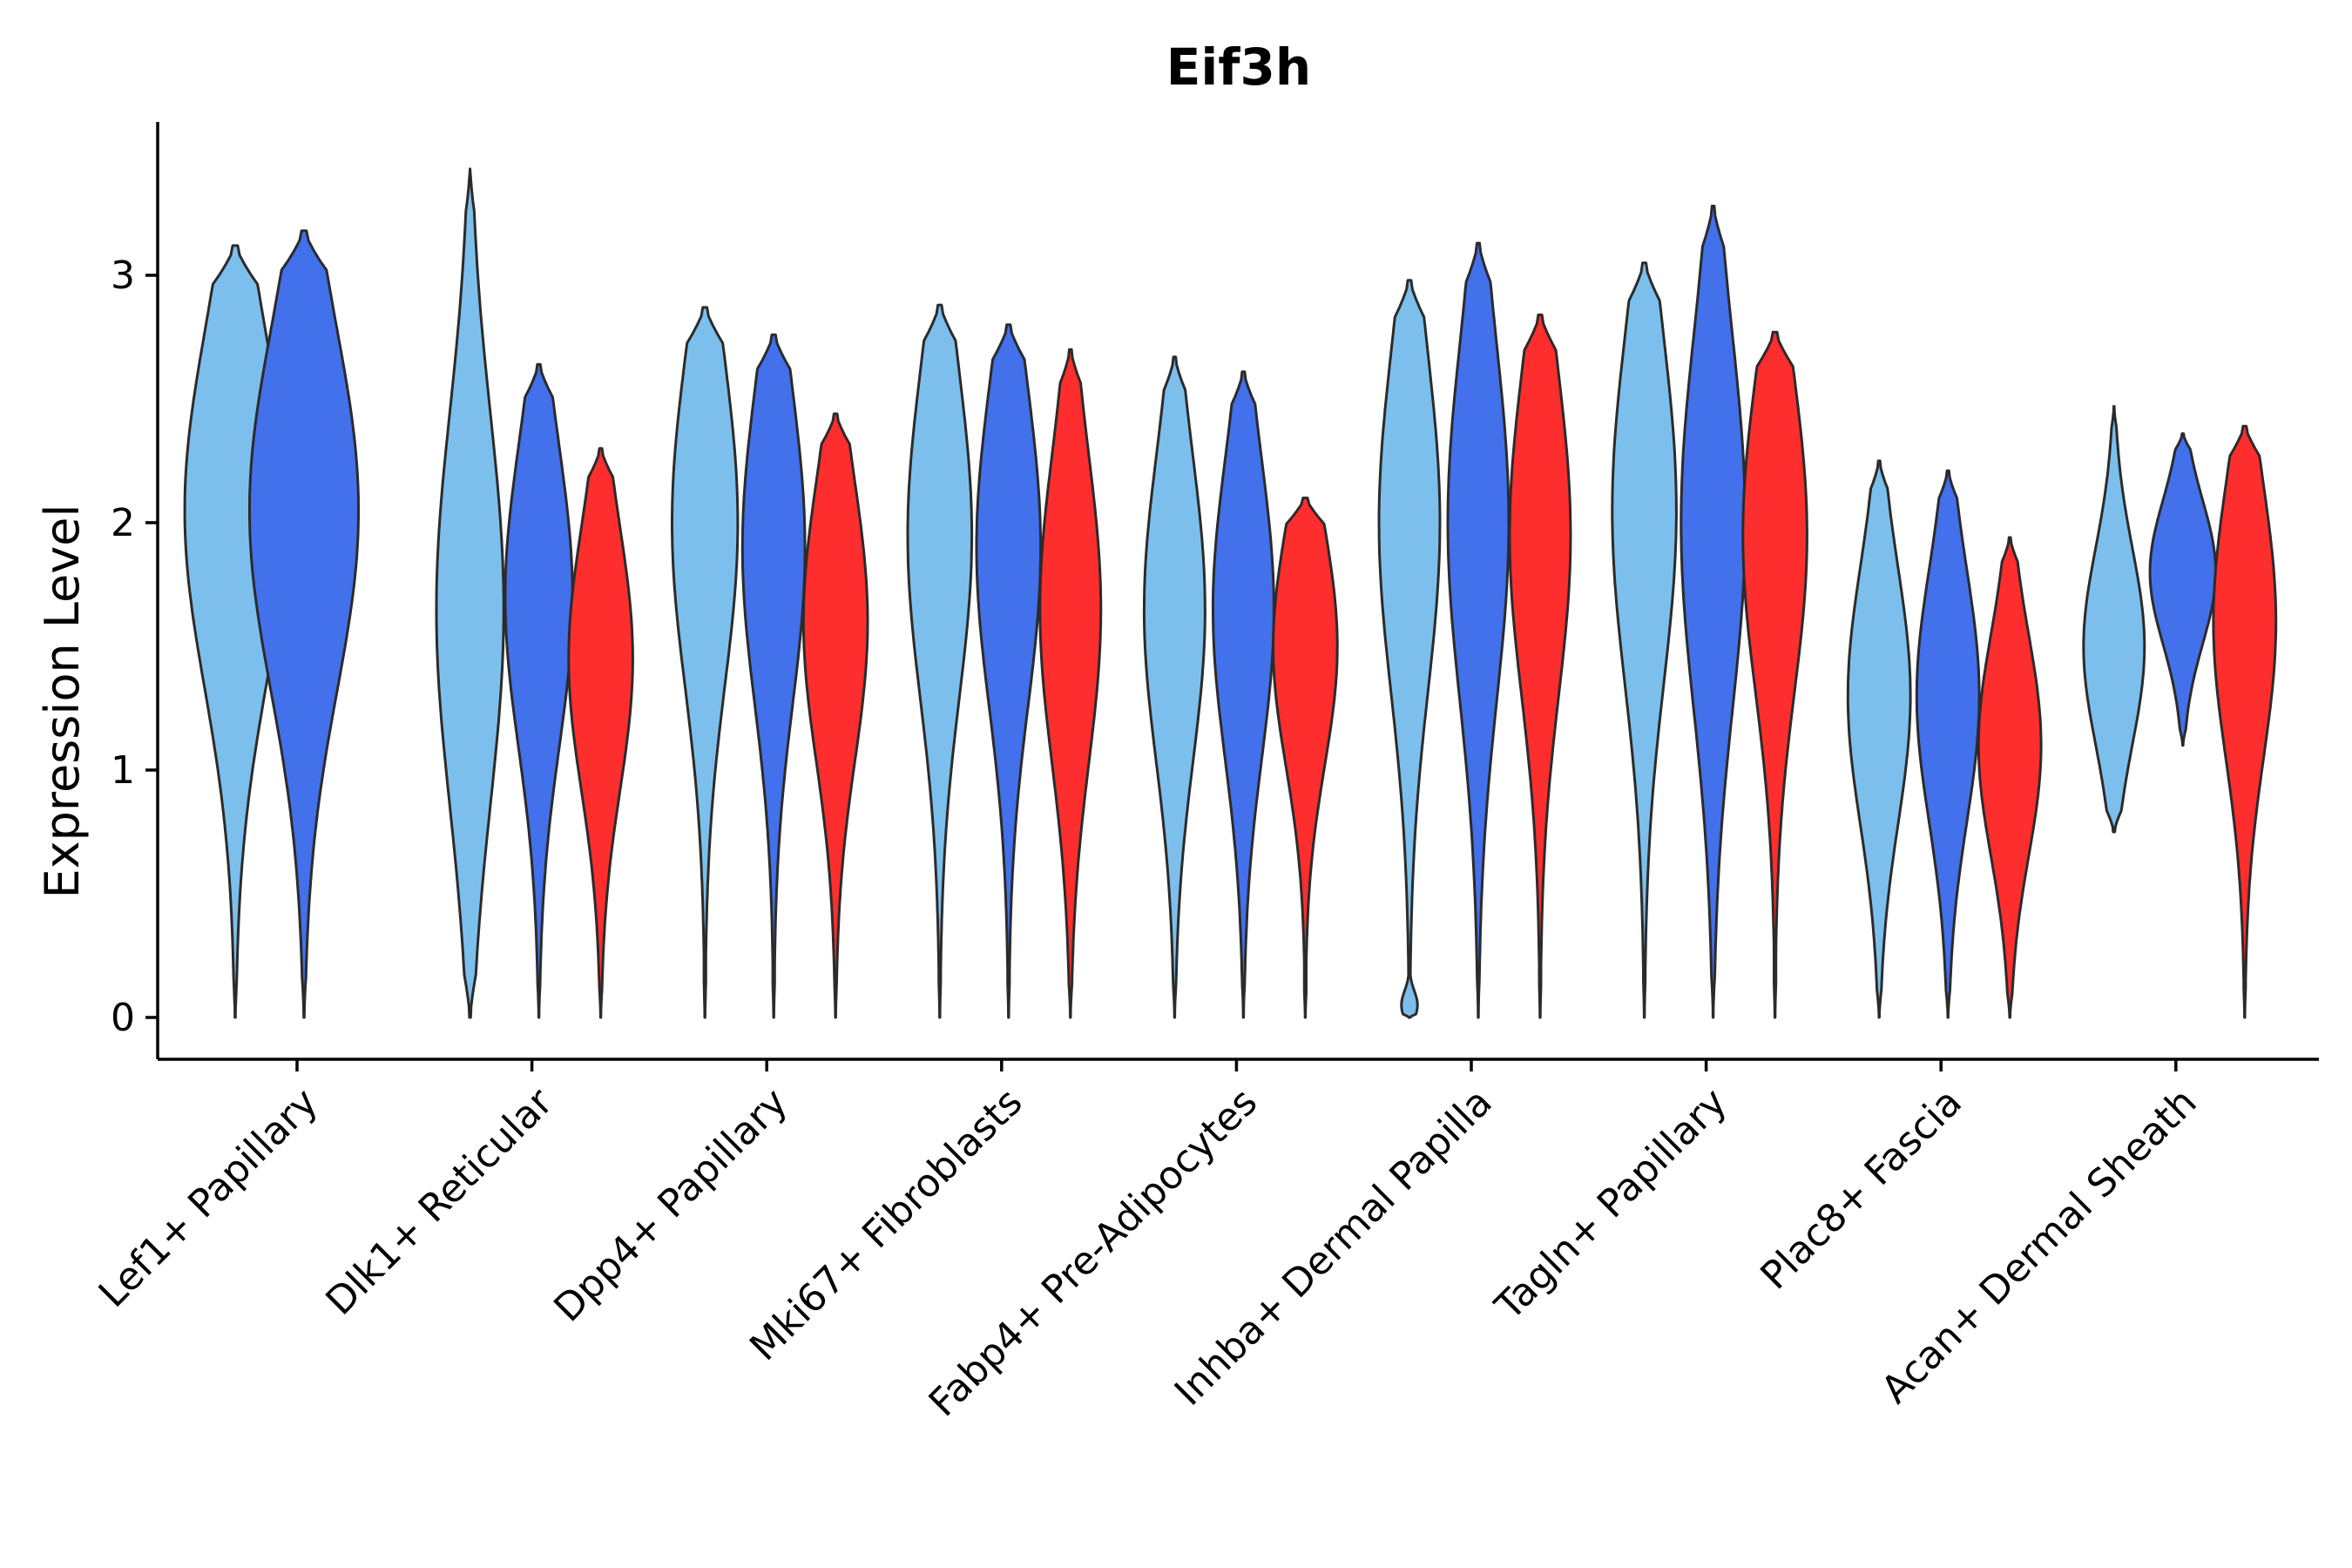 Image resolution: width=2352 pixels, height=1568 pixels. I want to click on y-tick-label-3: 3, so click(123, 275).